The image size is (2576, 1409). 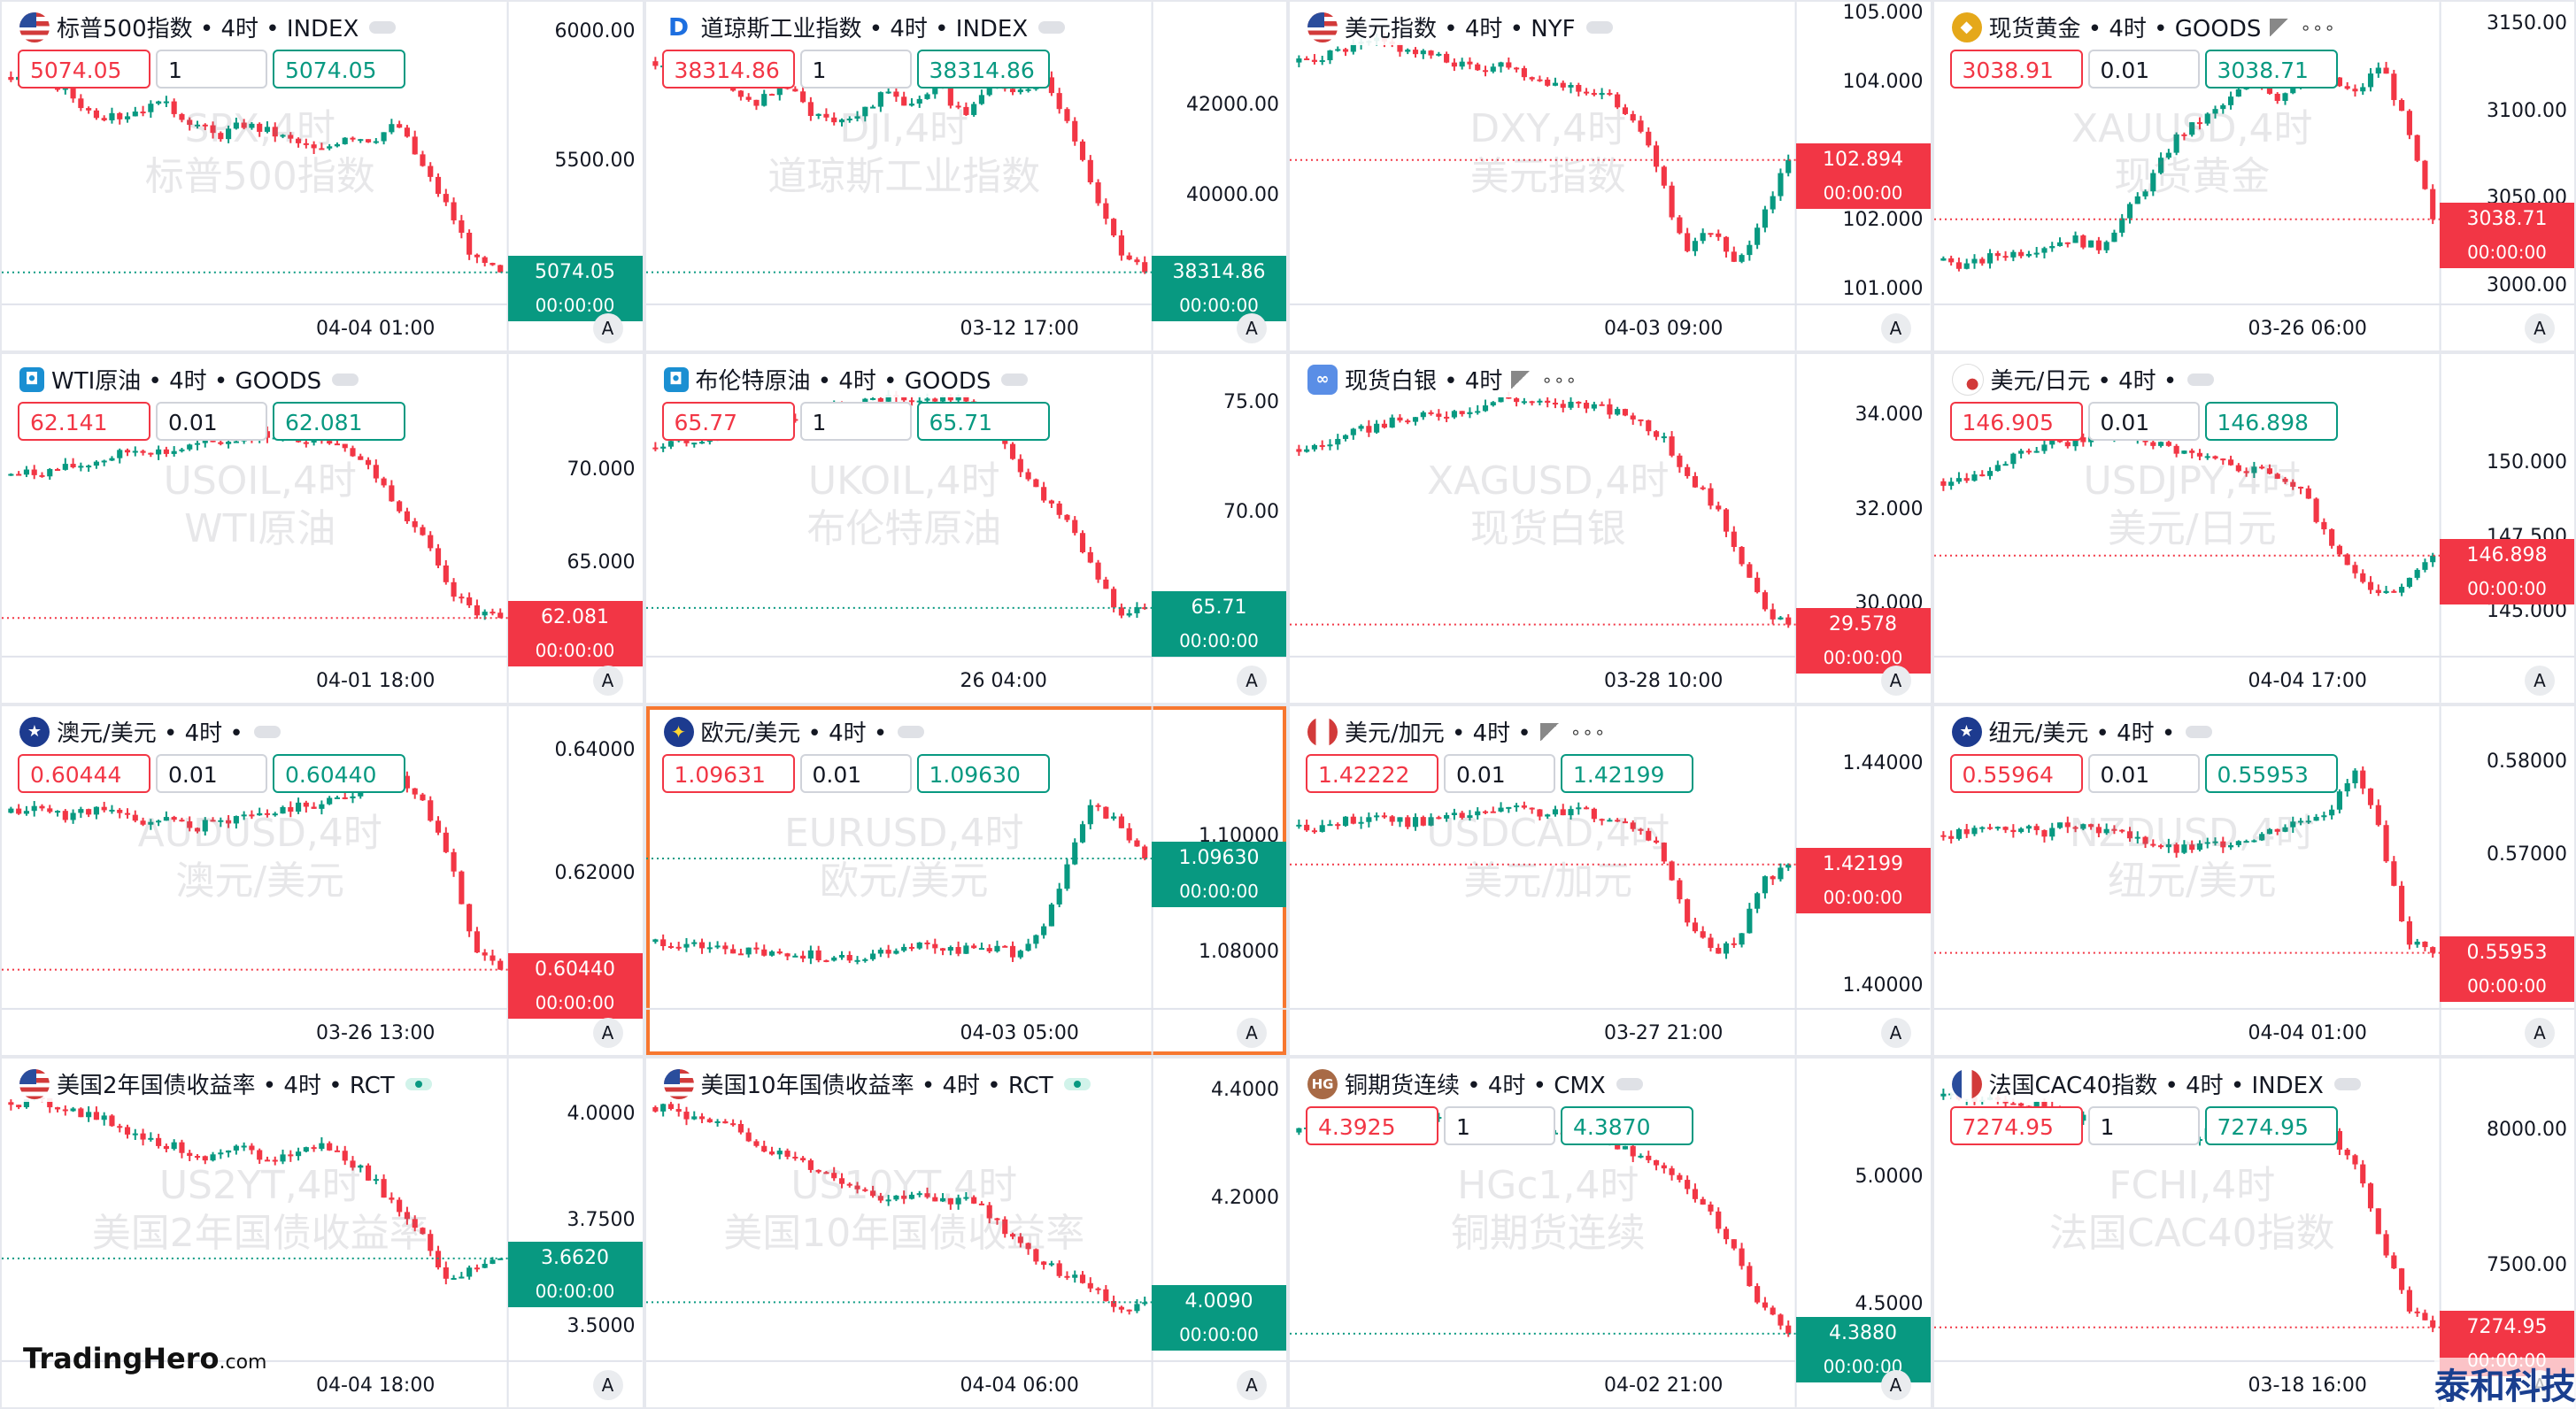 I want to click on buy-button: 0.60440, so click(x=339, y=773).